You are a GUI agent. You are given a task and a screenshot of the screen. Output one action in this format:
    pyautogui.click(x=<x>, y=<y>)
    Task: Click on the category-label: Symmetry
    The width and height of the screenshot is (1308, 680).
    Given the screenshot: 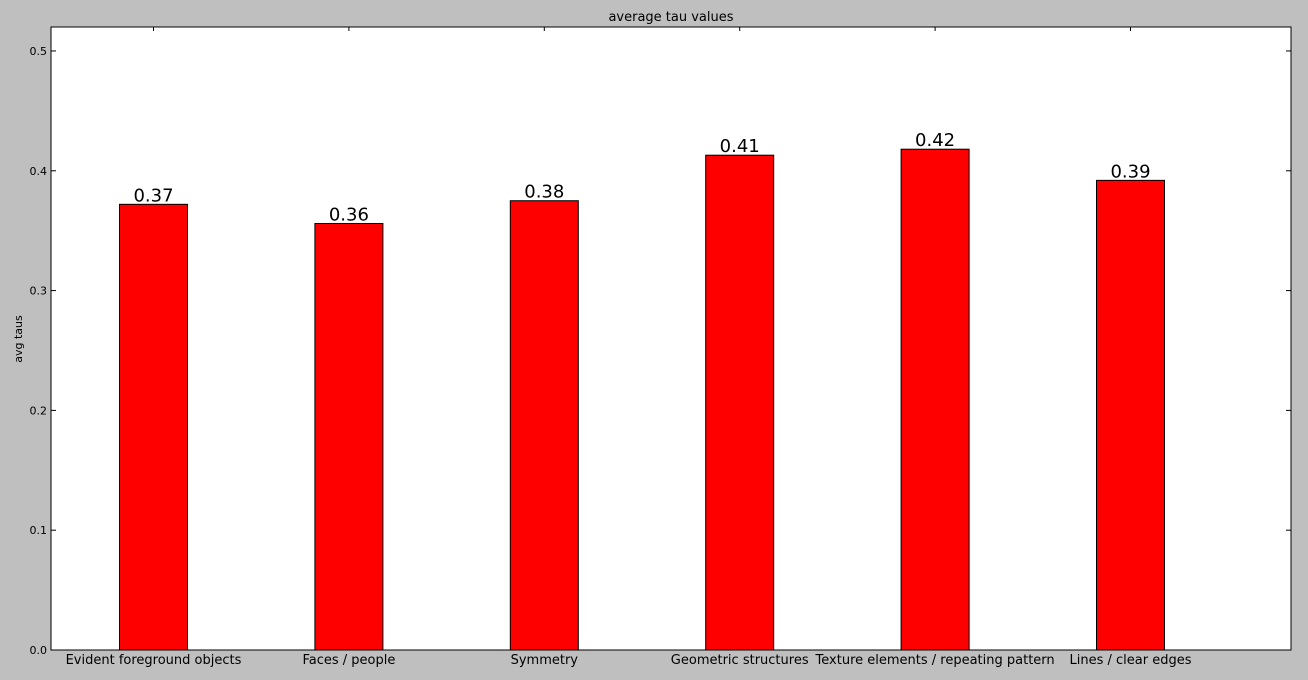 What is the action you would take?
    pyautogui.click(x=545, y=660)
    